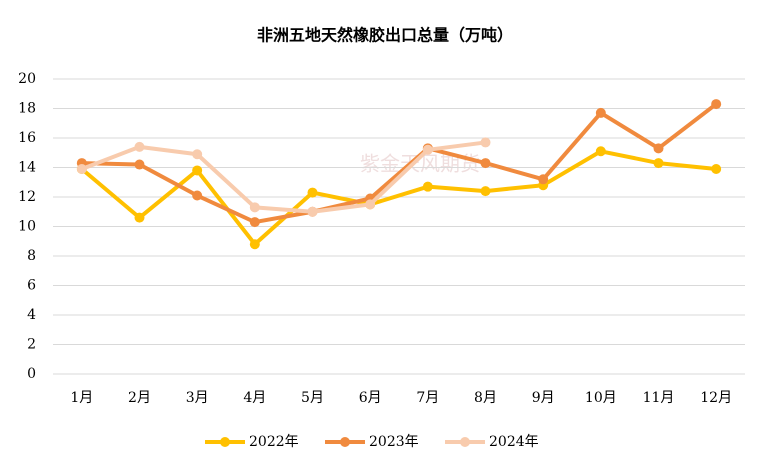 The image size is (769, 475). What do you see at coordinates (27, 109) in the screenshot?
I see `y-tick-label: 18` at bounding box center [27, 109].